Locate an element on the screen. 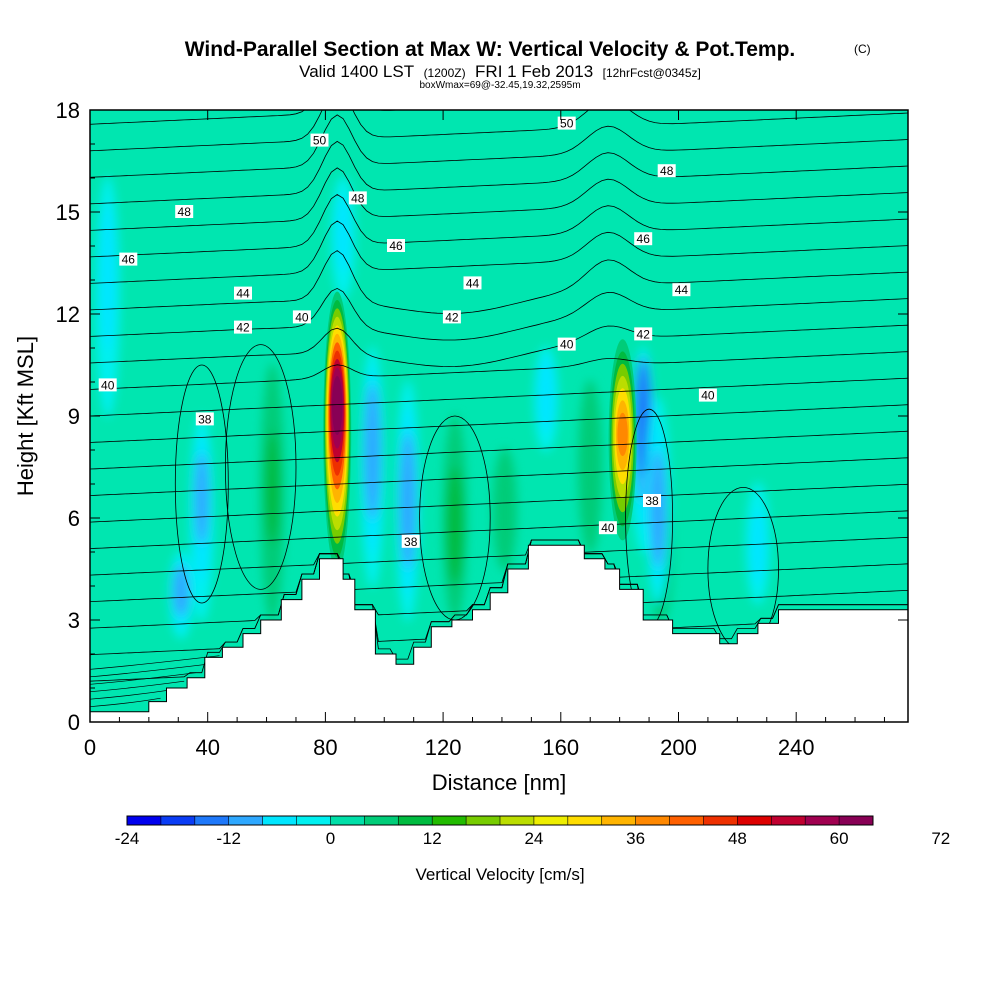 This screenshot has height=1000, width=1000. y-tick-label: 9 is located at coordinates (74, 416).